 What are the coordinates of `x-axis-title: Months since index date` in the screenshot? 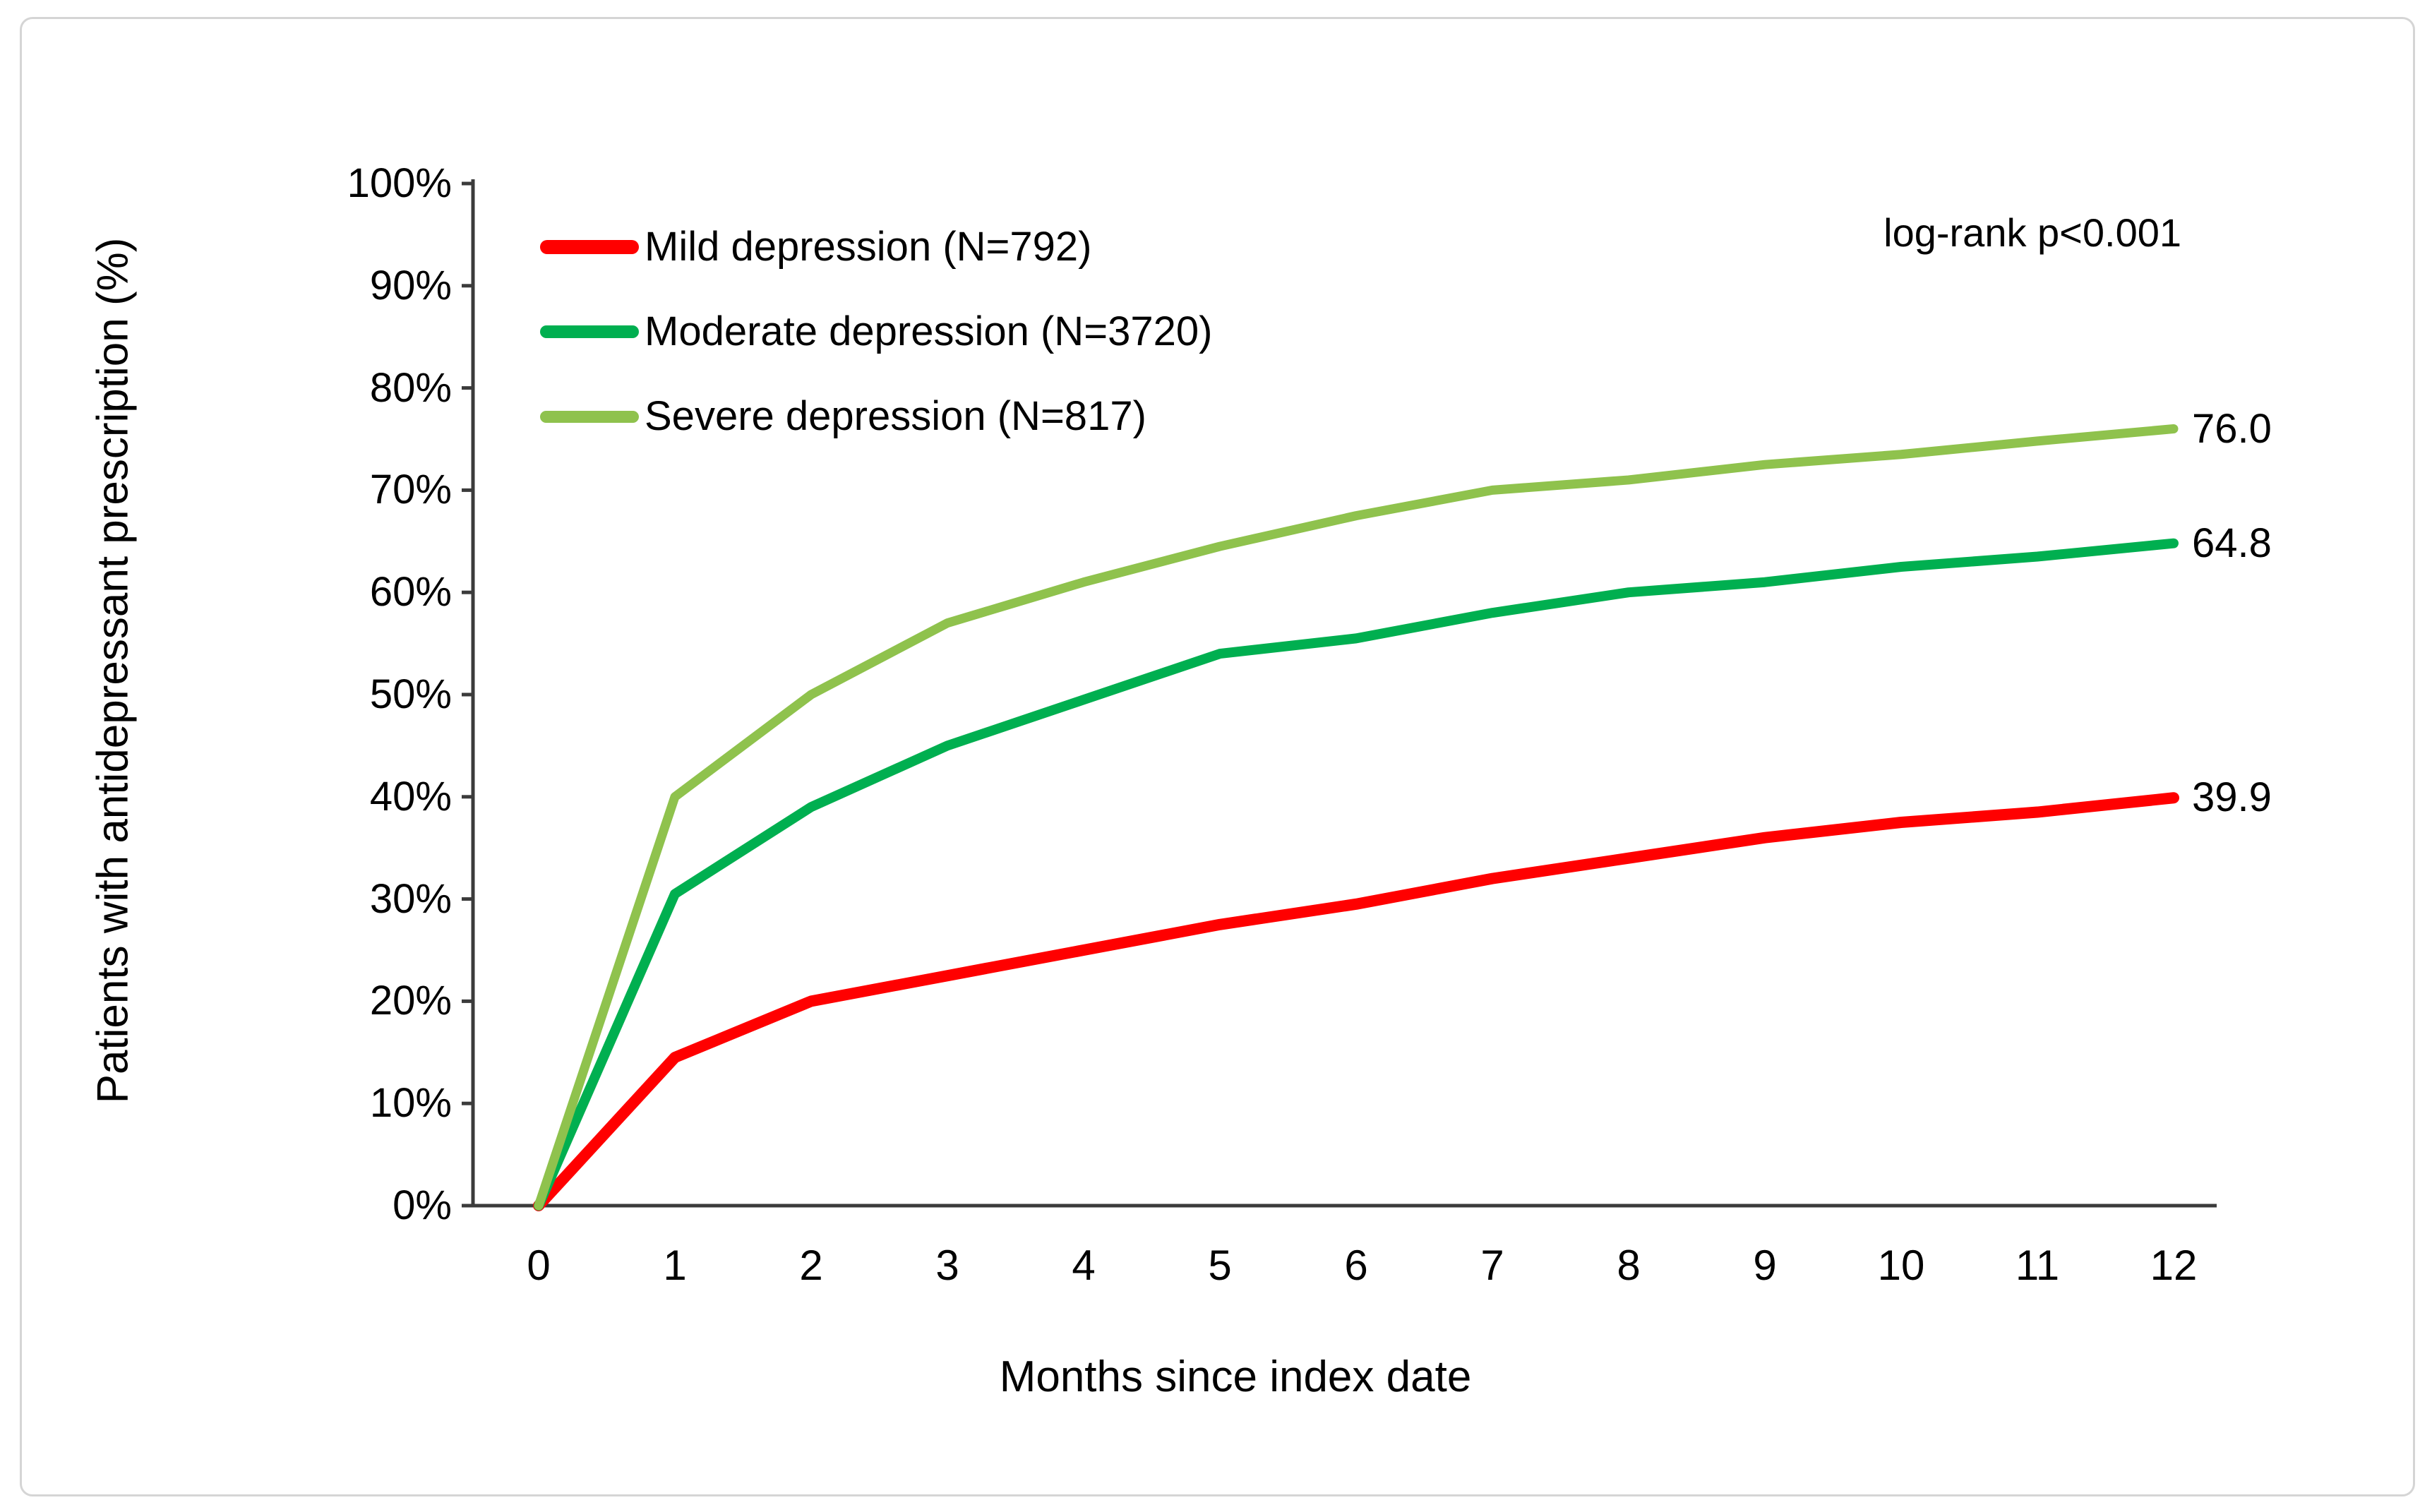 It's located at (1235, 1377).